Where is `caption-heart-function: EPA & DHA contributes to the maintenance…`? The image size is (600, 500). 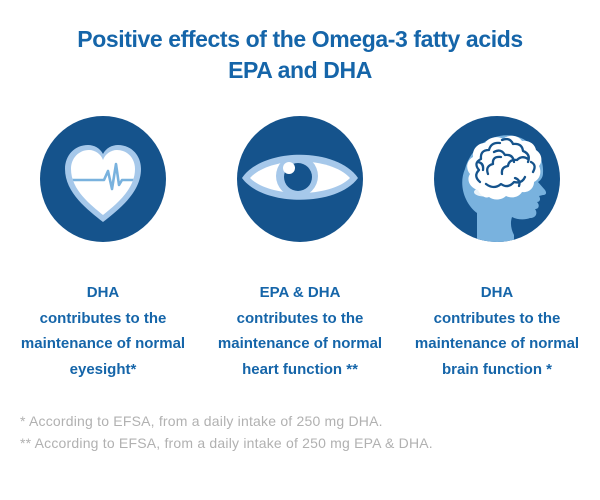 caption-heart-function: EPA & DHA contributes to the maintenance… is located at coordinates (300, 331).